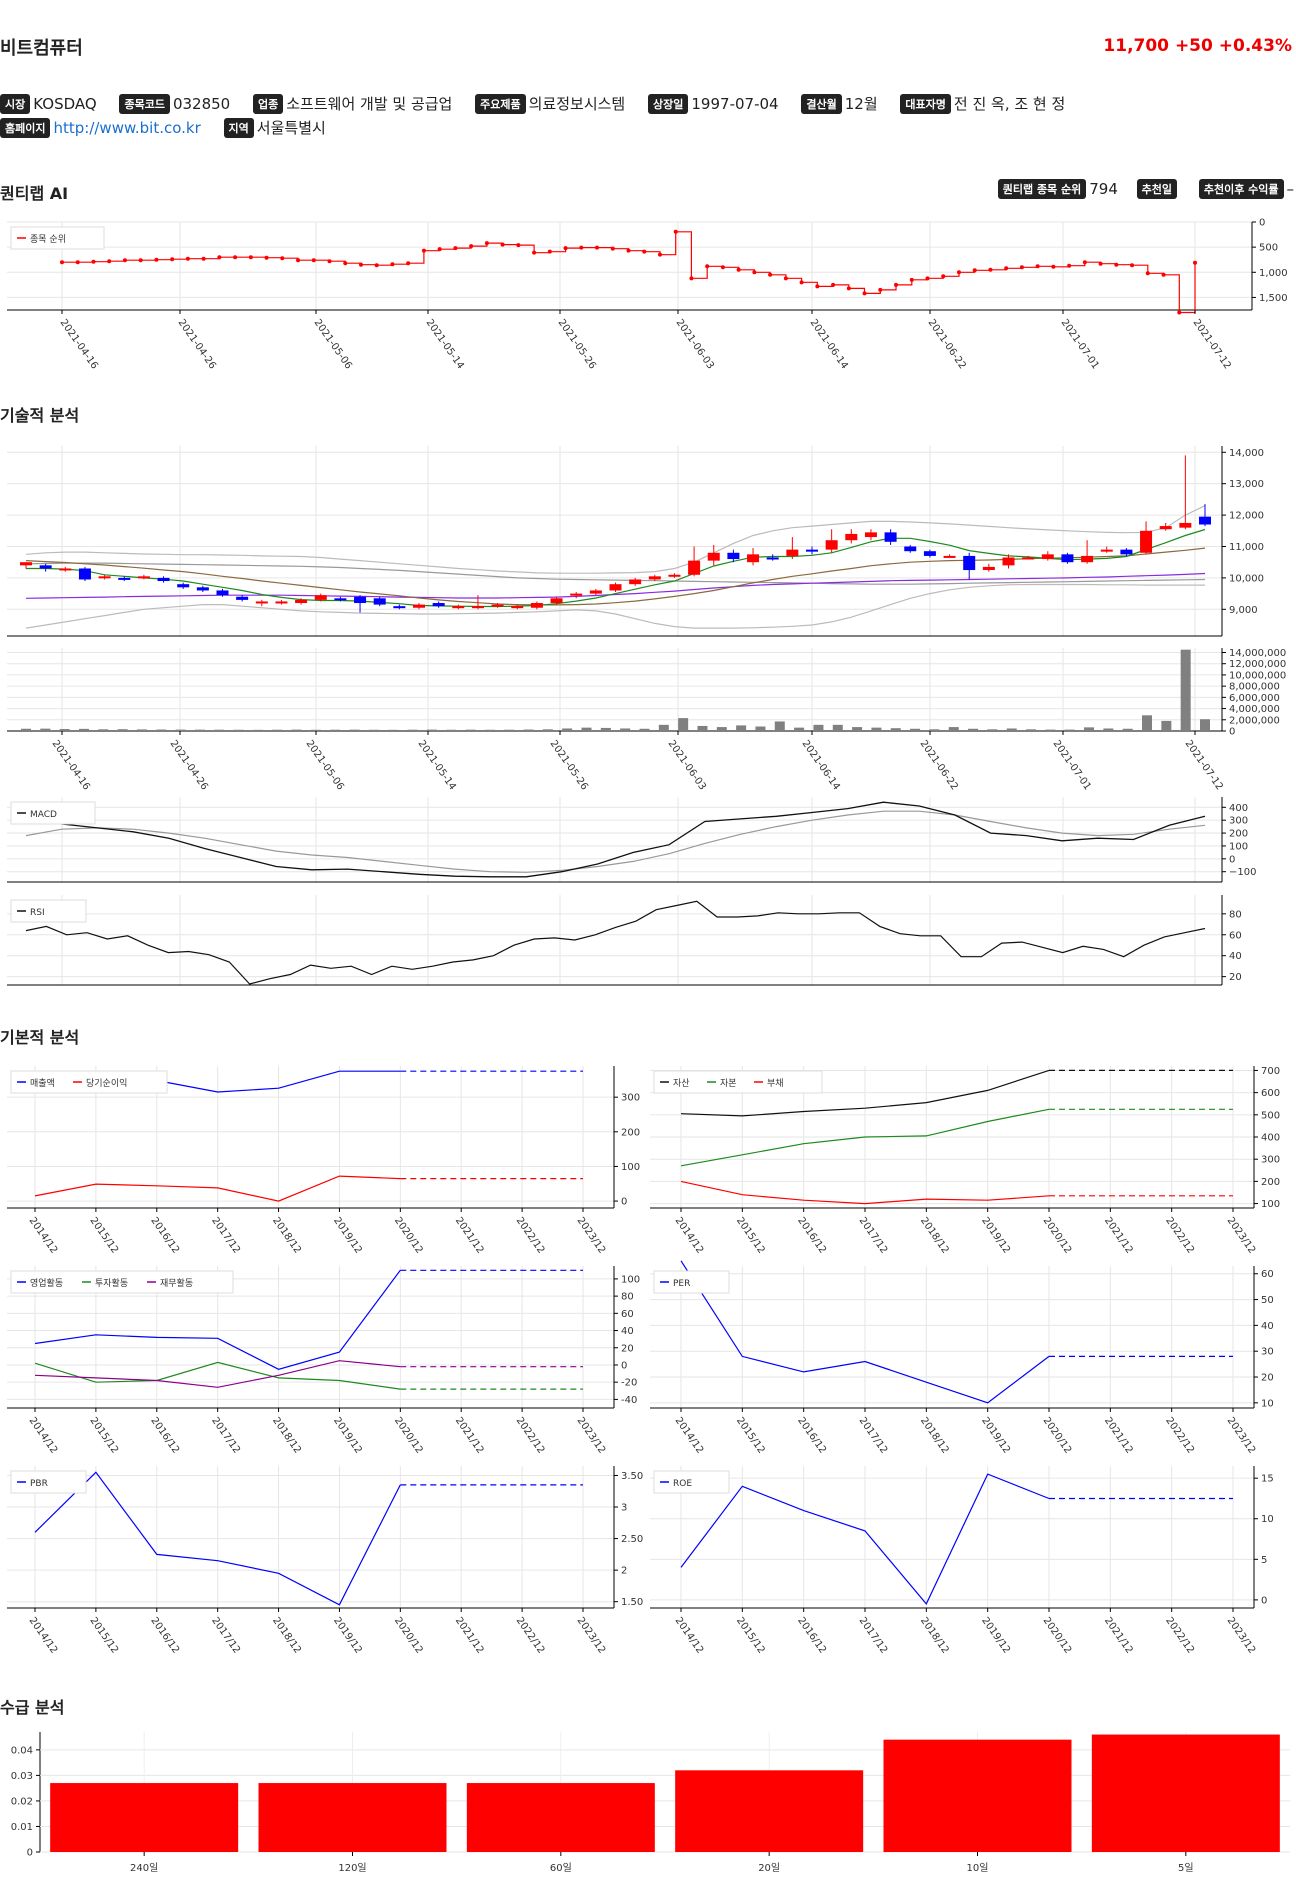 This screenshot has height=1893, width=1296. What do you see at coordinates (46, 1283) in the screenshot?
I see `cashflow-legend-label-0: 영업활동` at bounding box center [46, 1283].